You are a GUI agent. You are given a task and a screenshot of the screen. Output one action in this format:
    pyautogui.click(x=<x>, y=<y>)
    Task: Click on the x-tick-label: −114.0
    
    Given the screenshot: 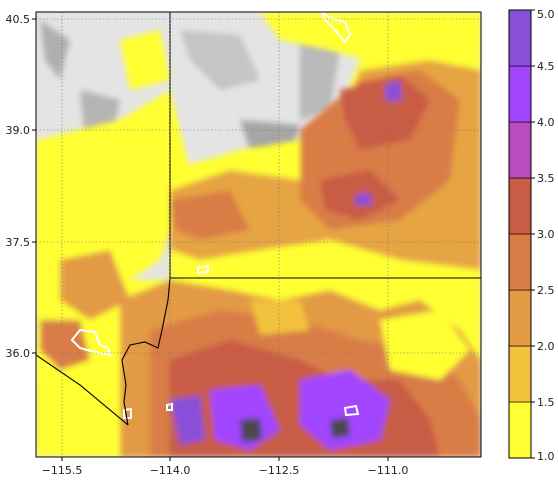 What is the action you would take?
    pyautogui.click(x=170, y=470)
    